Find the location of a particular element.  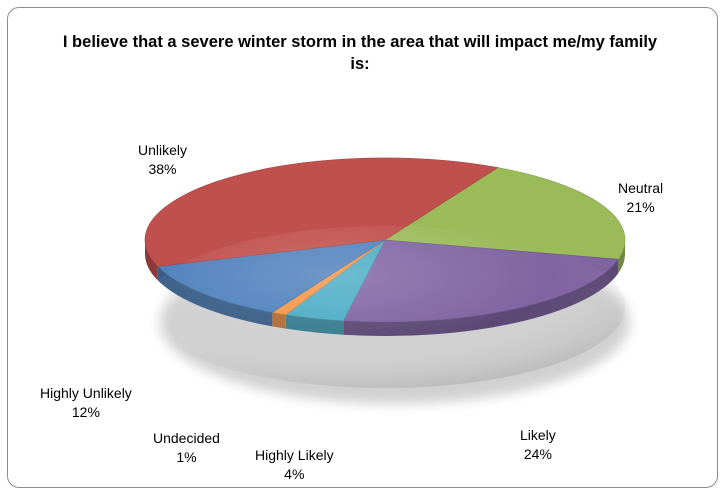

label-likely-name: Likely is located at coordinates (538, 435).